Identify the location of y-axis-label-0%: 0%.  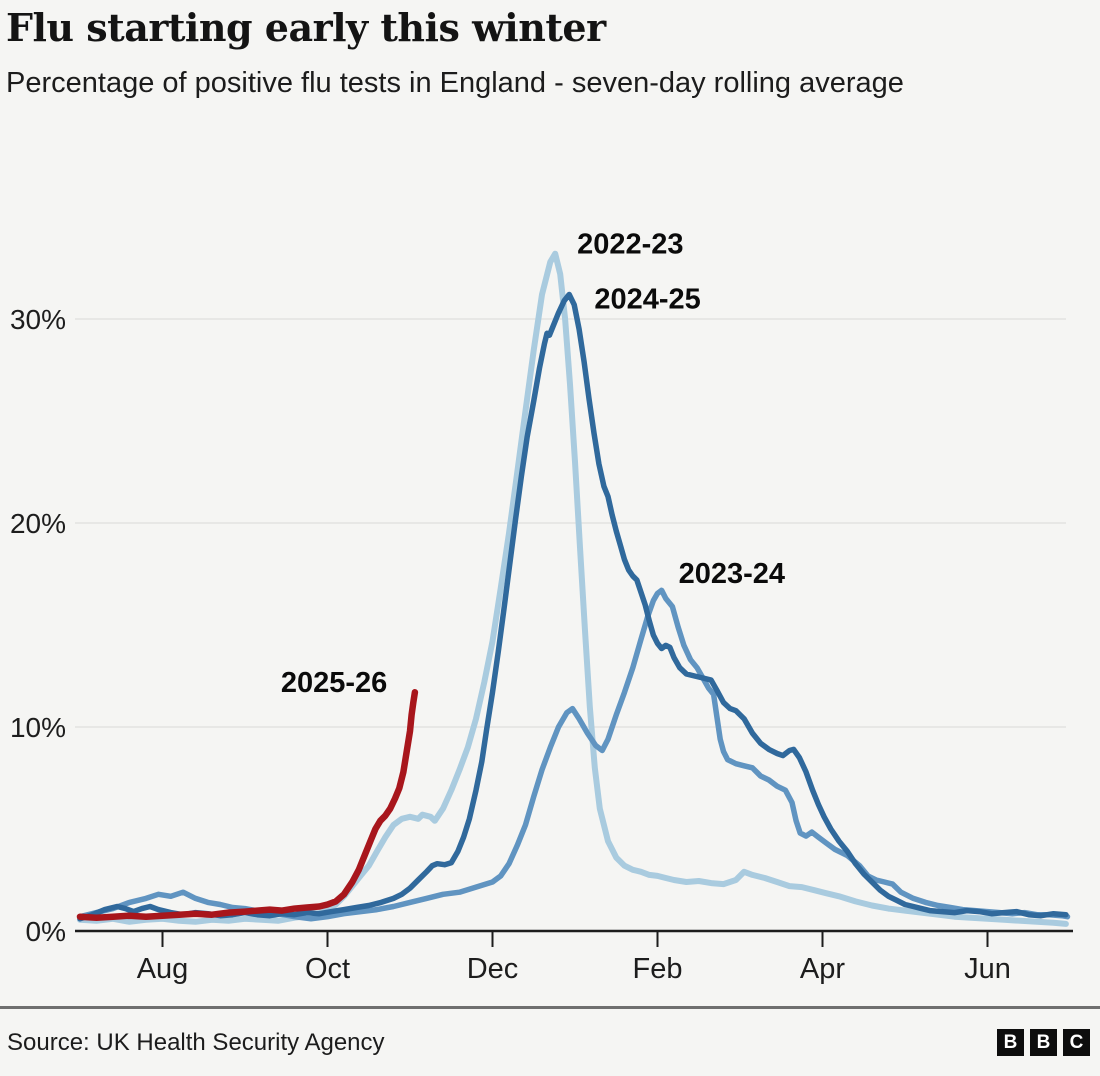
(46, 931).